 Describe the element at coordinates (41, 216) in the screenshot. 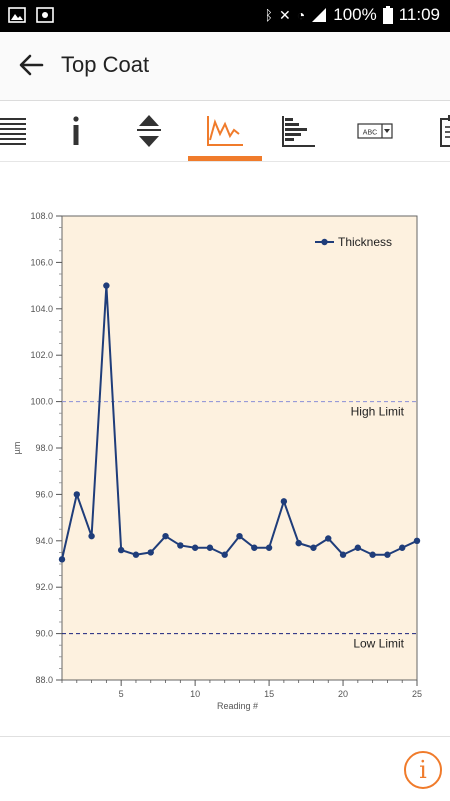

I see `y-tick-label: 108.0` at that location.